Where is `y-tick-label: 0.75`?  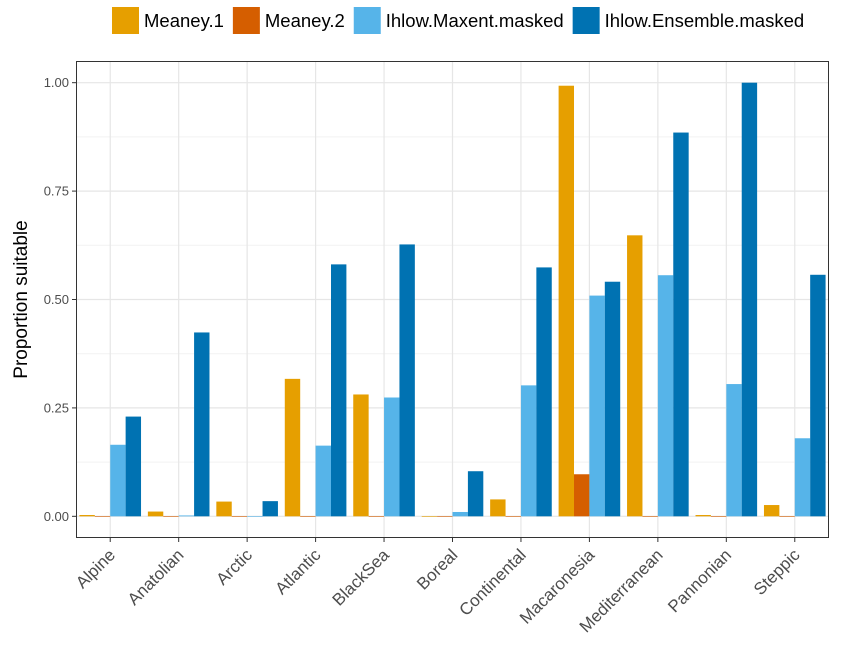
y-tick-label: 0.75 is located at coordinates (56, 191).